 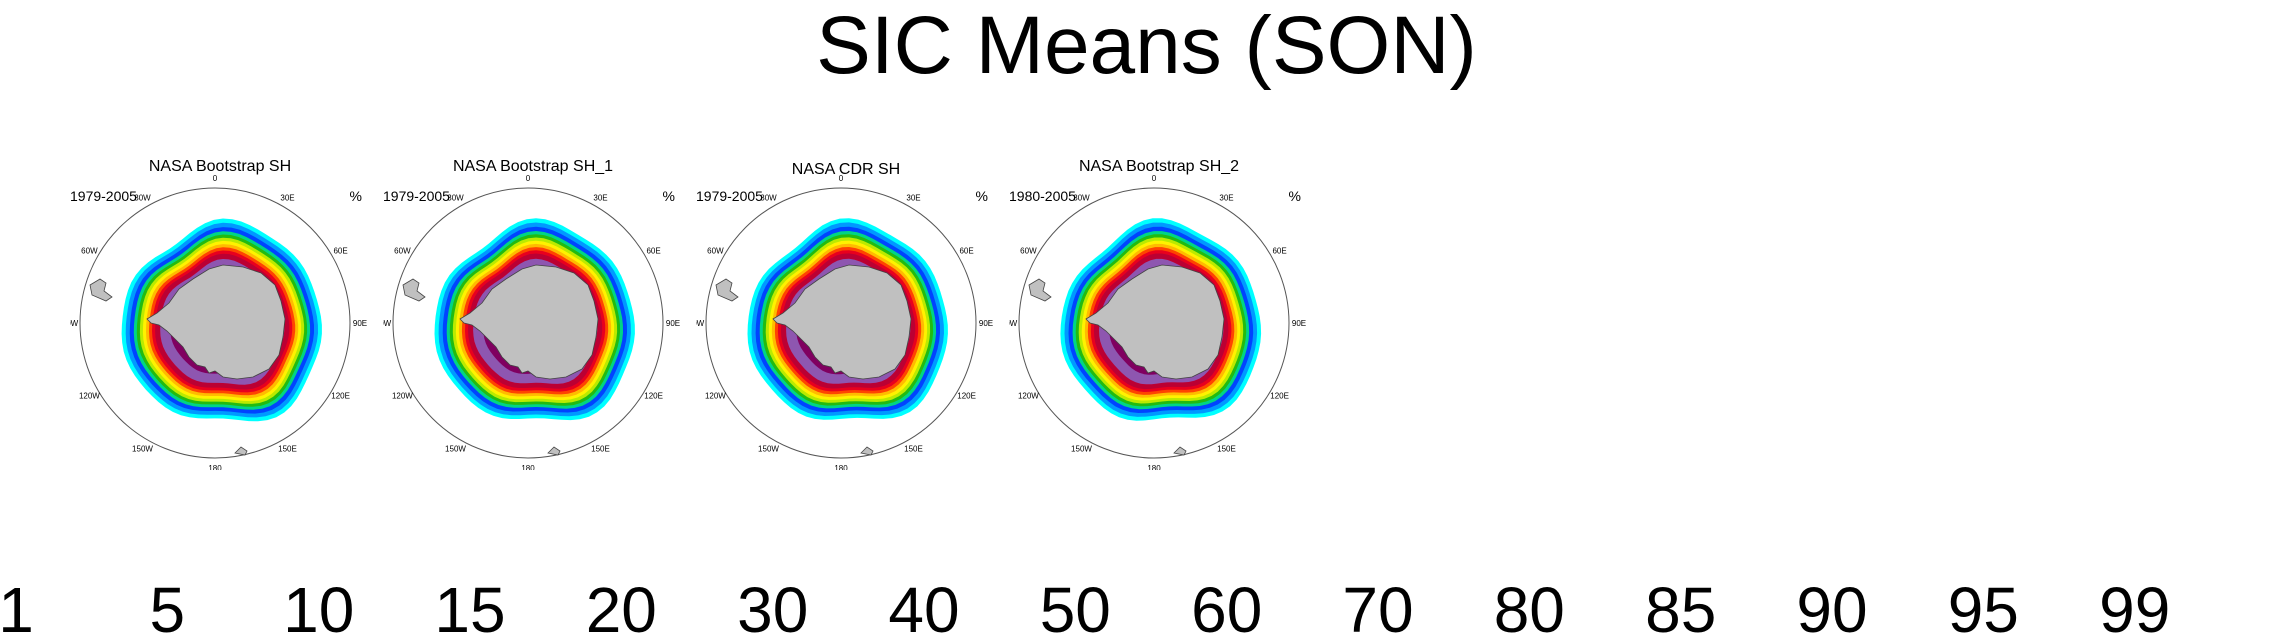 I want to click on colorbar-label: 60, so click(x=1226, y=607).